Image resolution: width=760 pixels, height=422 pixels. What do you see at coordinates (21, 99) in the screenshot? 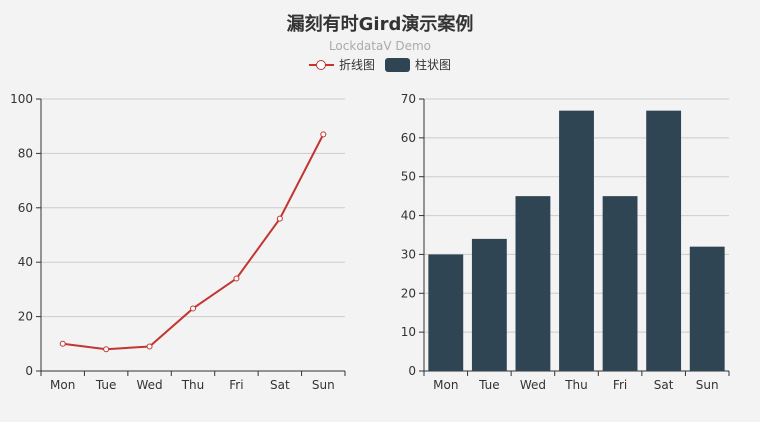
I see `line-chart-y-tick-label: 100` at bounding box center [21, 99].